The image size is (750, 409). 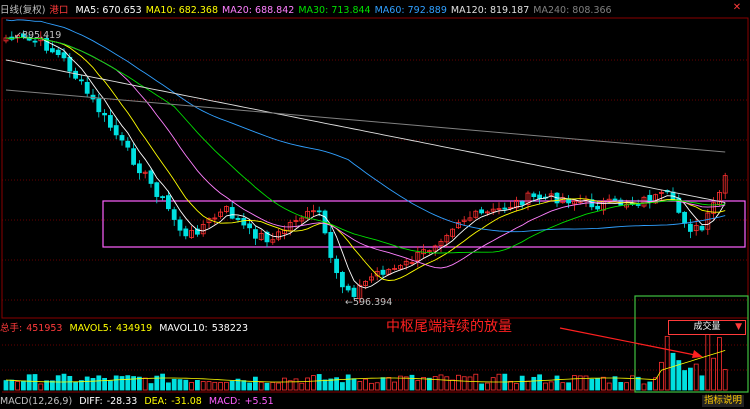 I want to click on macd-params: MACD(12,26,9), so click(x=36, y=401).